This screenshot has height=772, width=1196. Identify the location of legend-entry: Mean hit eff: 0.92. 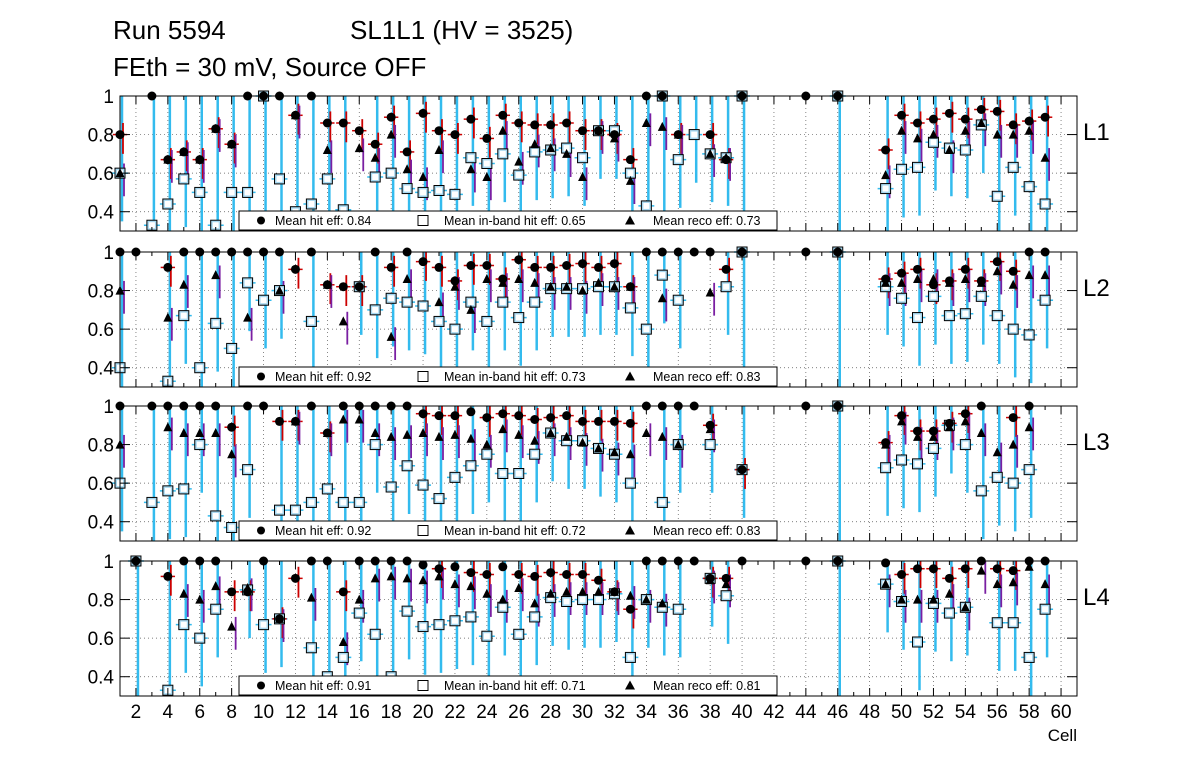
(323, 531).